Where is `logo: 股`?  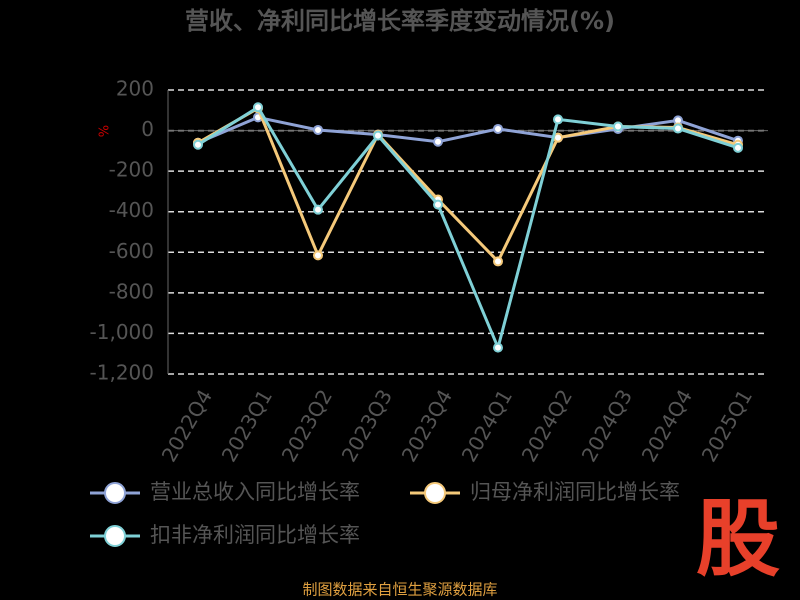 logo: 股 is located at coordinates (738, 539).